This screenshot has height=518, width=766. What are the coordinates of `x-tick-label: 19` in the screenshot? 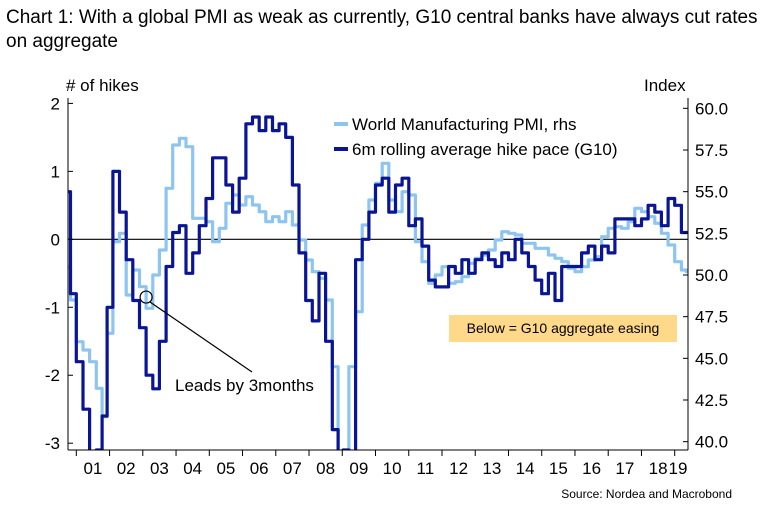 It's located at (678, 468).